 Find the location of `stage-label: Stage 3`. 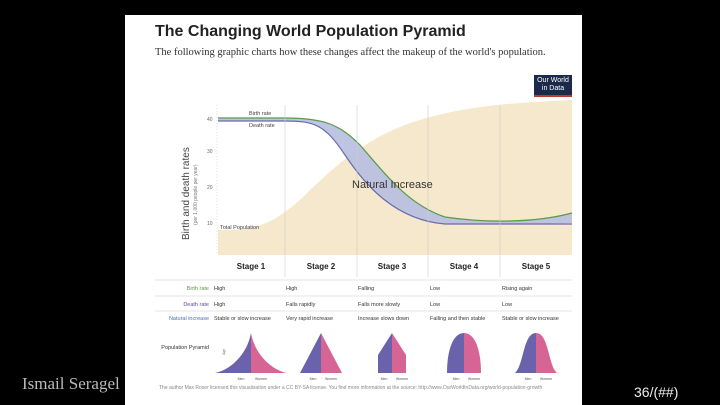

stage-label: Stage 3 is located at coordinates (392, 266).